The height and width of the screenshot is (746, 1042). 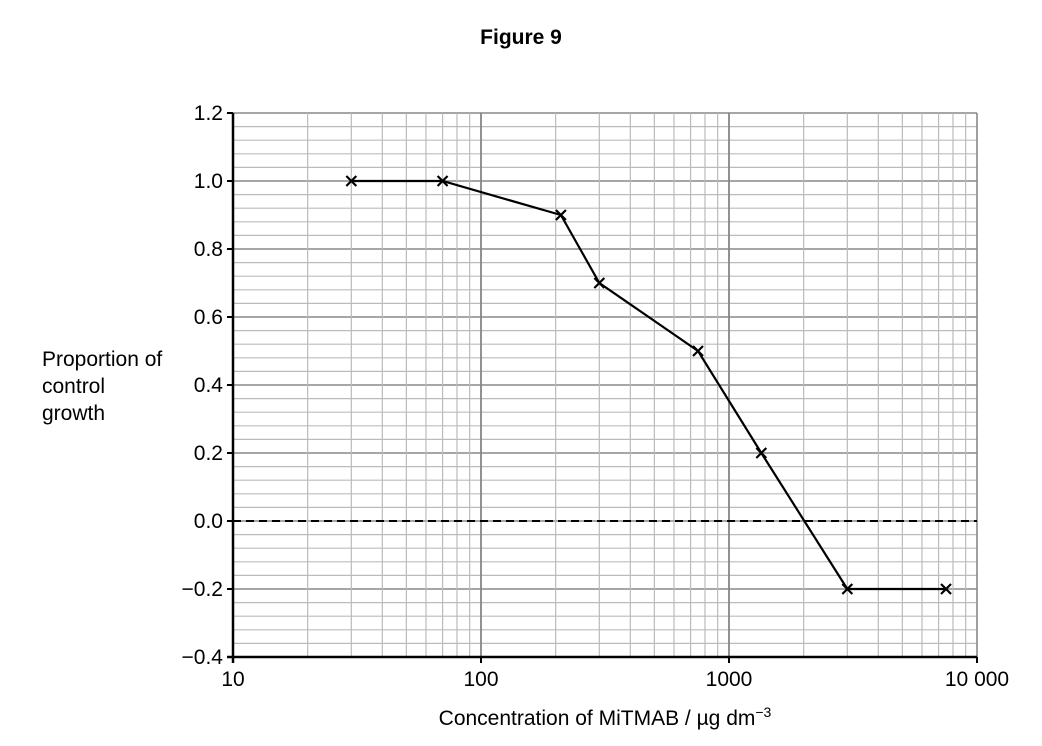 I want to click on y-tick-label: 0.4, so click(x=209, y=385).